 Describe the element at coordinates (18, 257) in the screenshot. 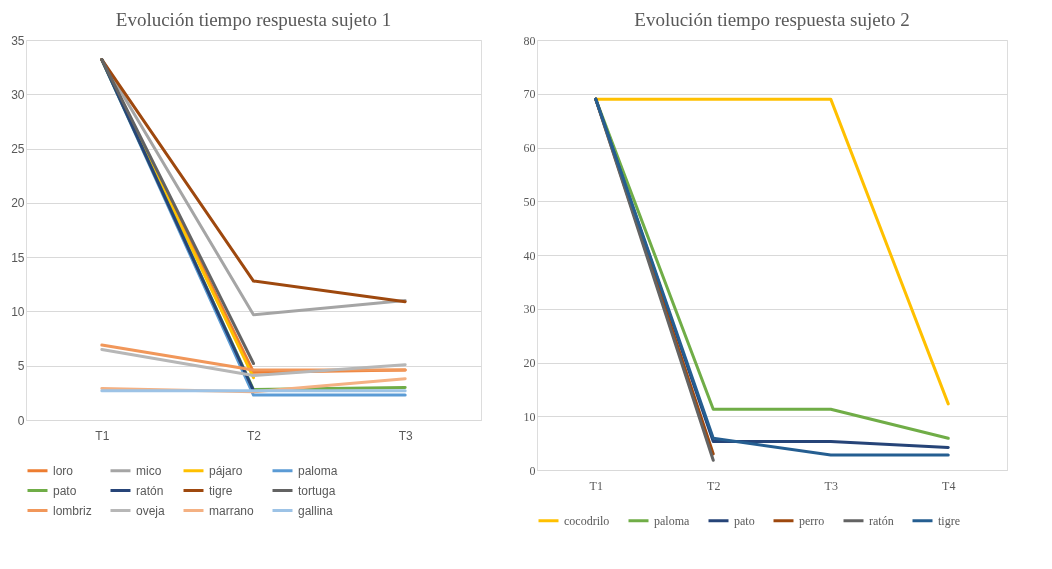

I see `y-tick-label: 15` at that location.